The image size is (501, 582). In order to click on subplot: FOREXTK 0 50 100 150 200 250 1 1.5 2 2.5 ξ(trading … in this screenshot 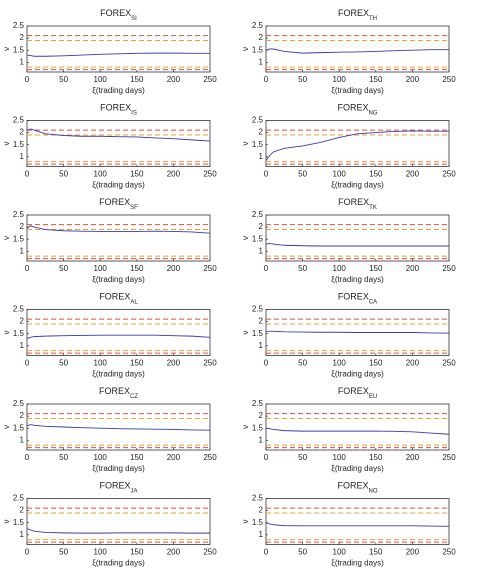, I will do `click(348, 240)`.